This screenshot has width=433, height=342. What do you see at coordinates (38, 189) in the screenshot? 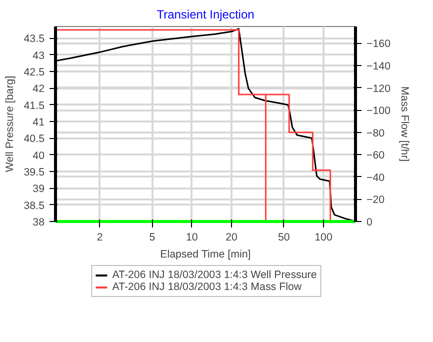
I see `y-tick-label: 39` at bounding box center [38, 189].